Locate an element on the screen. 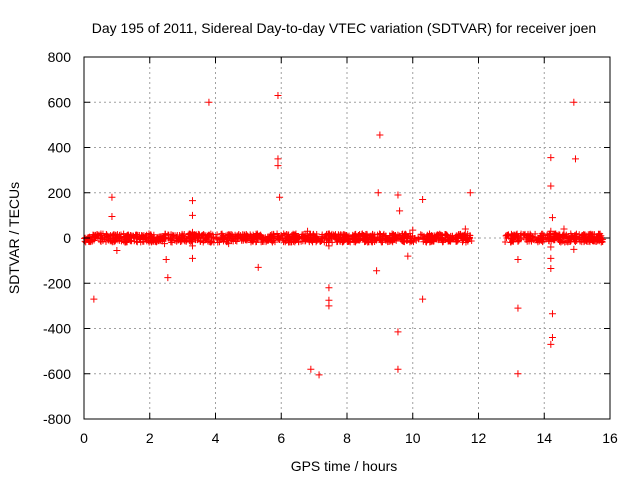 The height and width of the screenshot is (485, 640). y-tick-label: -600 is located at coordinates (57, 374).